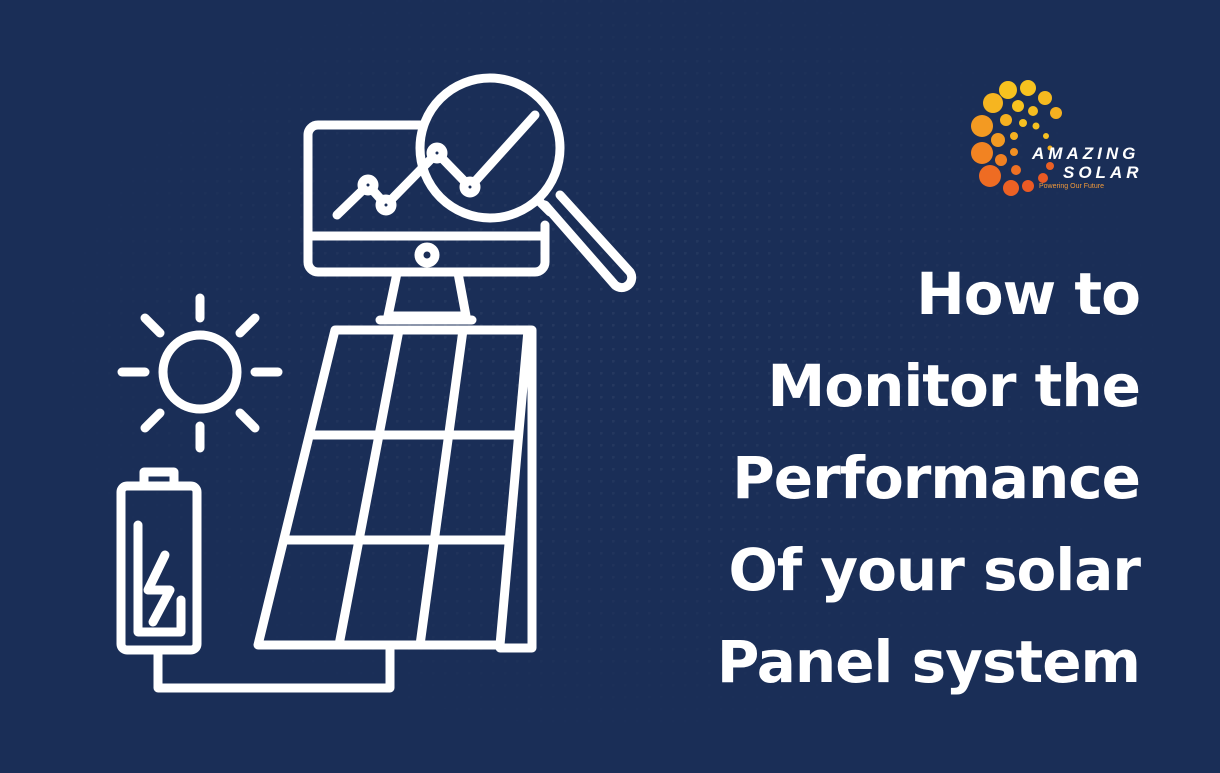  What do you see at coordinates (1028, 294) in the screenshot?
I see `headline-line: How to` at bounding box center [1028, 294].